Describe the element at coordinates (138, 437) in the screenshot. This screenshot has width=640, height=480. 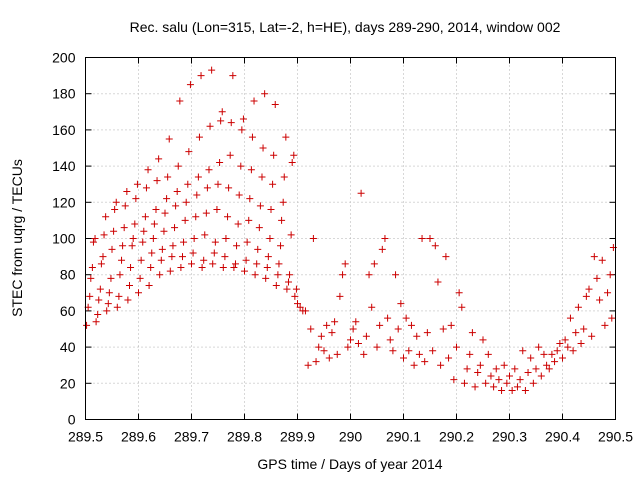
I see `x-tick-label: 289.6` at that location.